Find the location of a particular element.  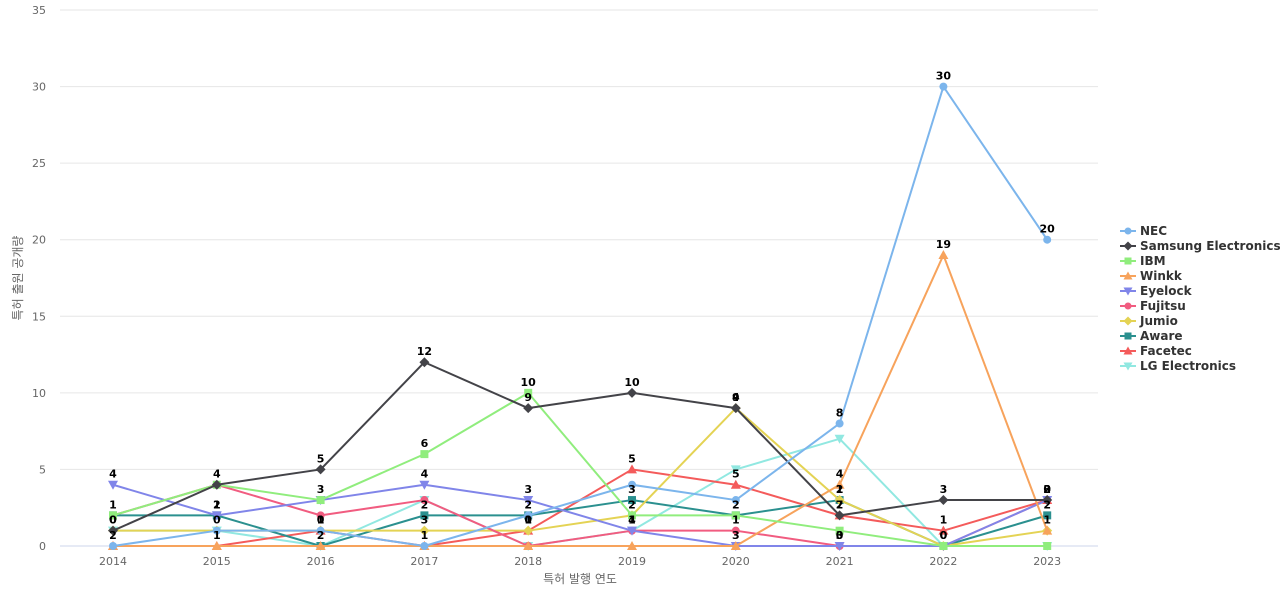

data-label-facetec: 2 is located at coordinates (1047, 489).